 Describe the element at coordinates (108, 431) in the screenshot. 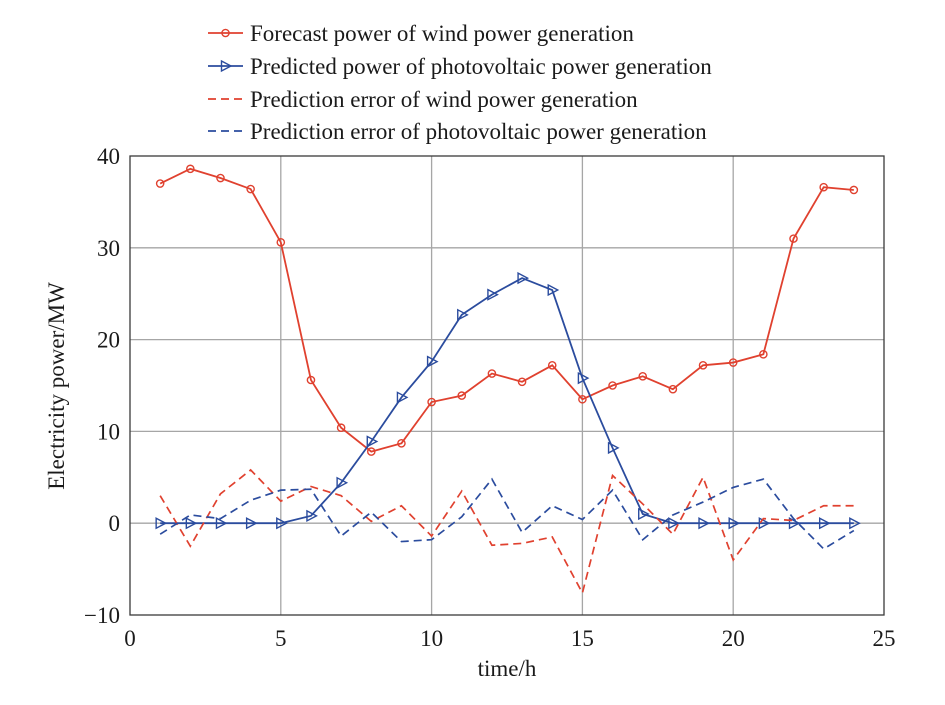

I see `y-tick-label: 10` at that location.